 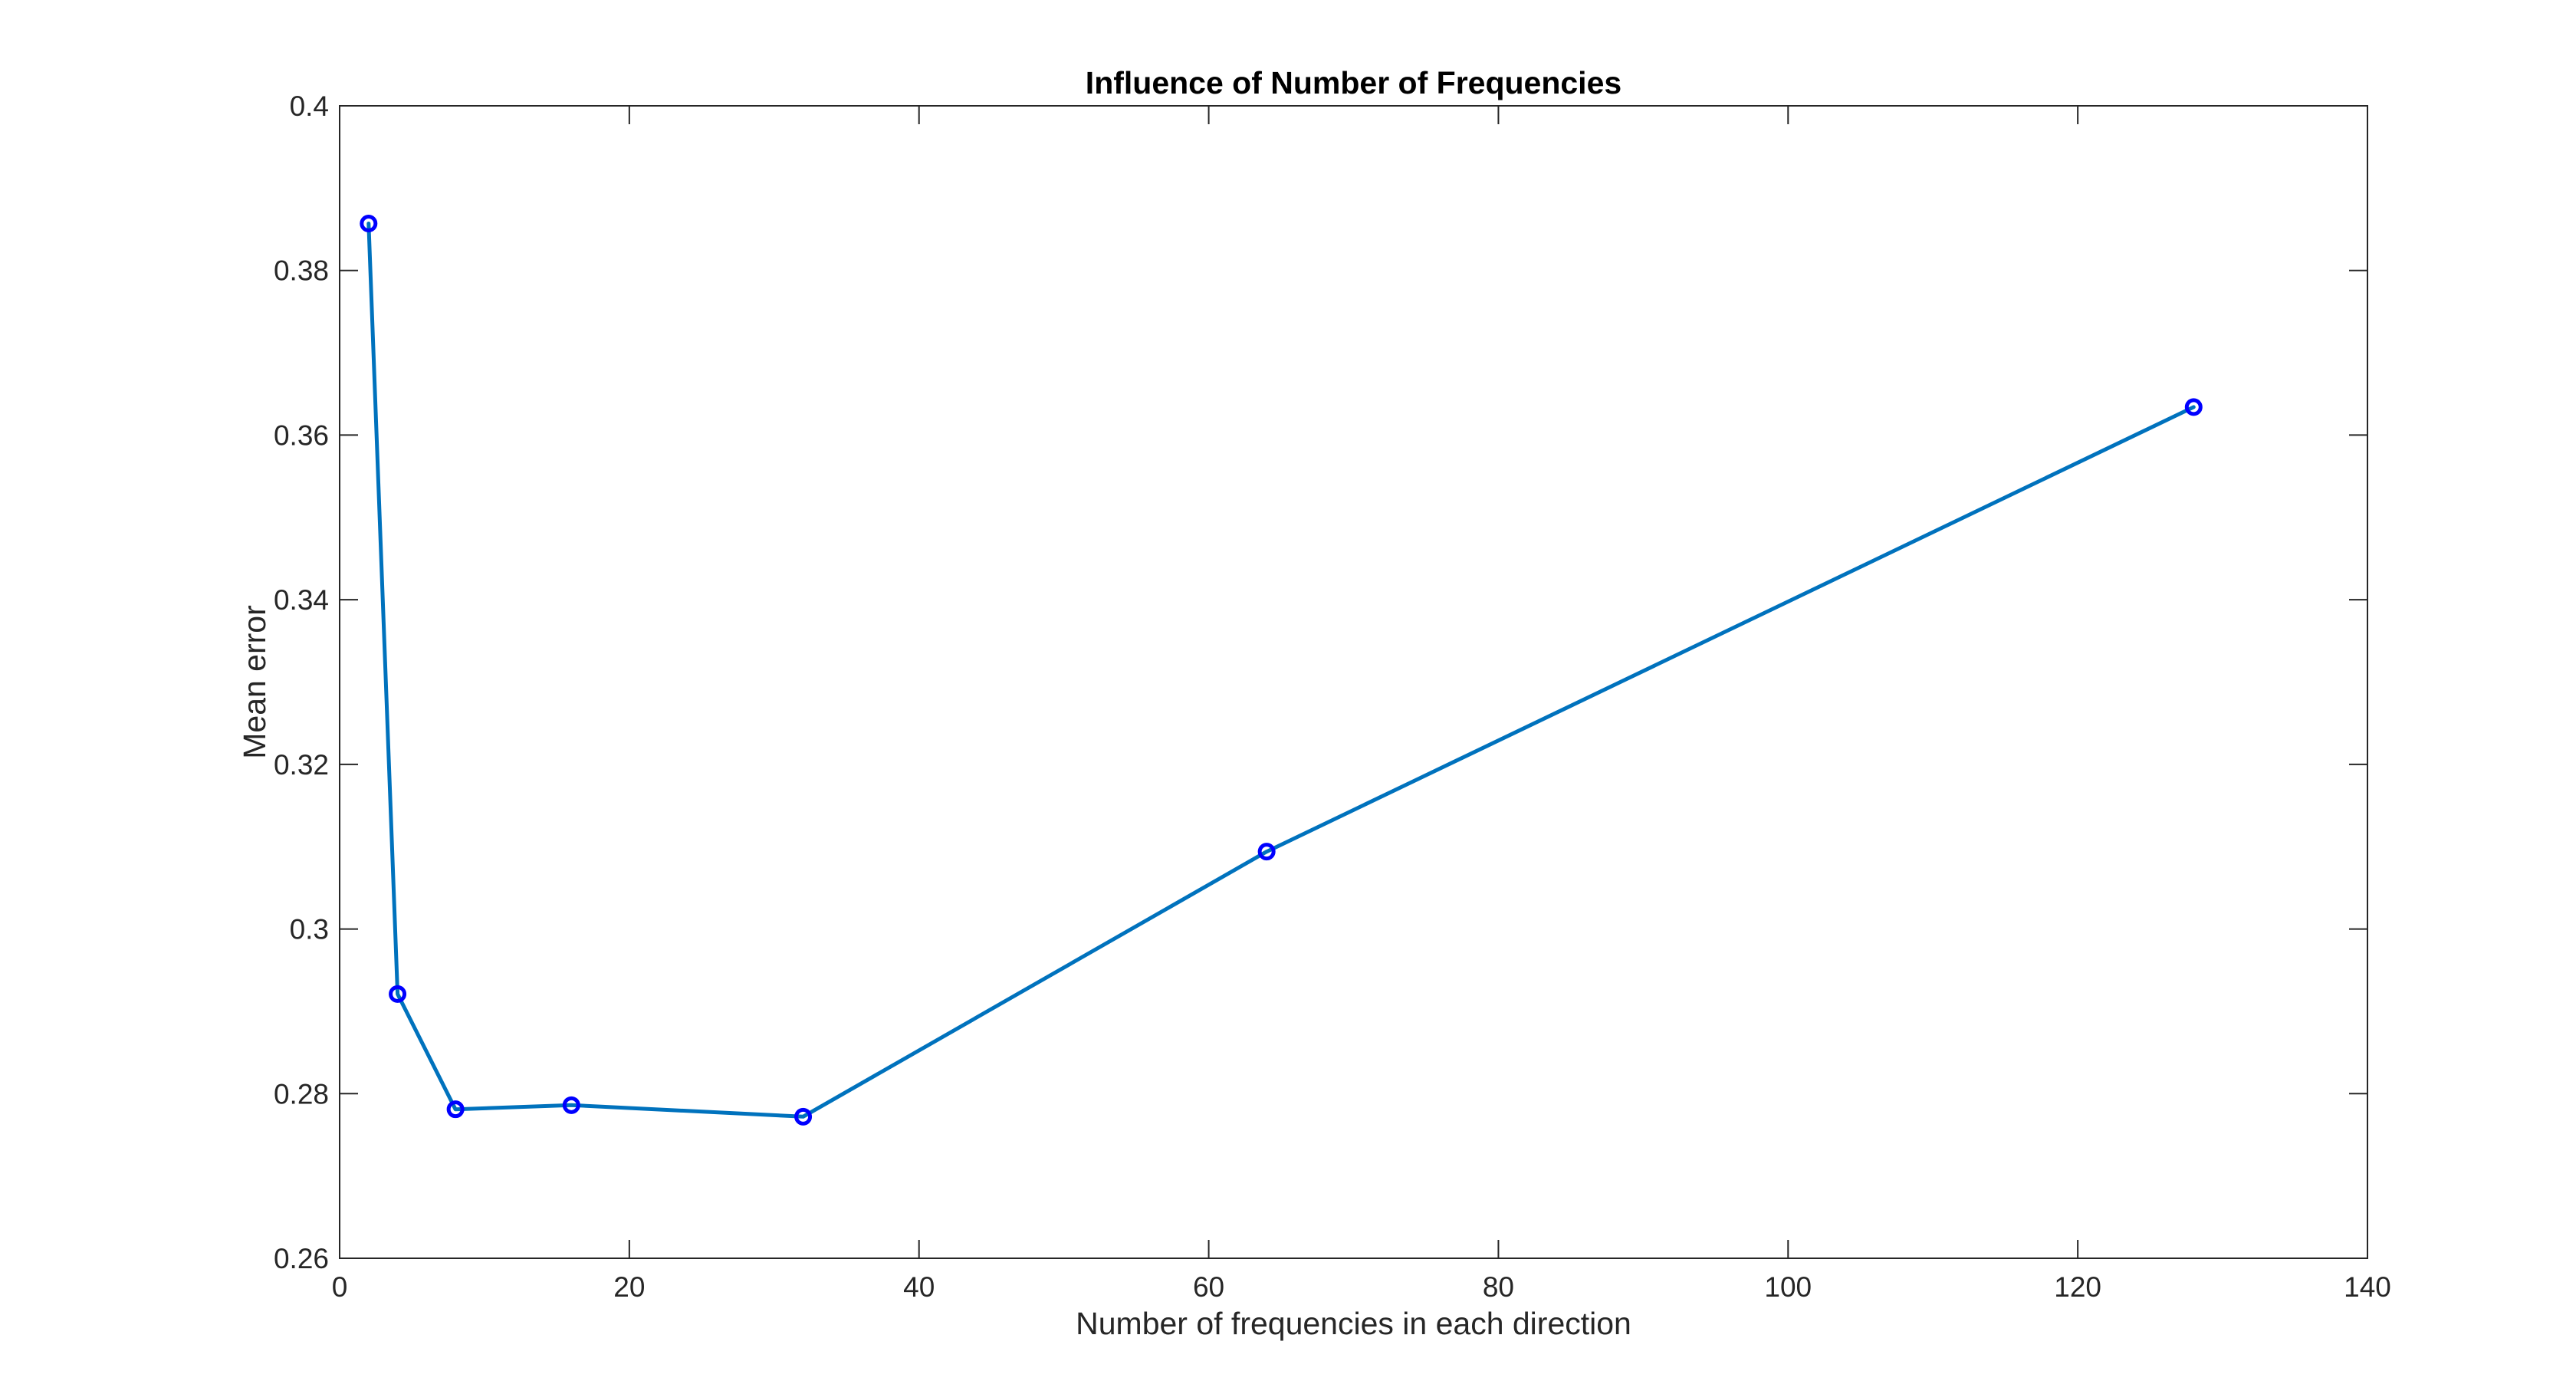 I want to click on x-tick-label: 60, so click(x=1208, y=1287).